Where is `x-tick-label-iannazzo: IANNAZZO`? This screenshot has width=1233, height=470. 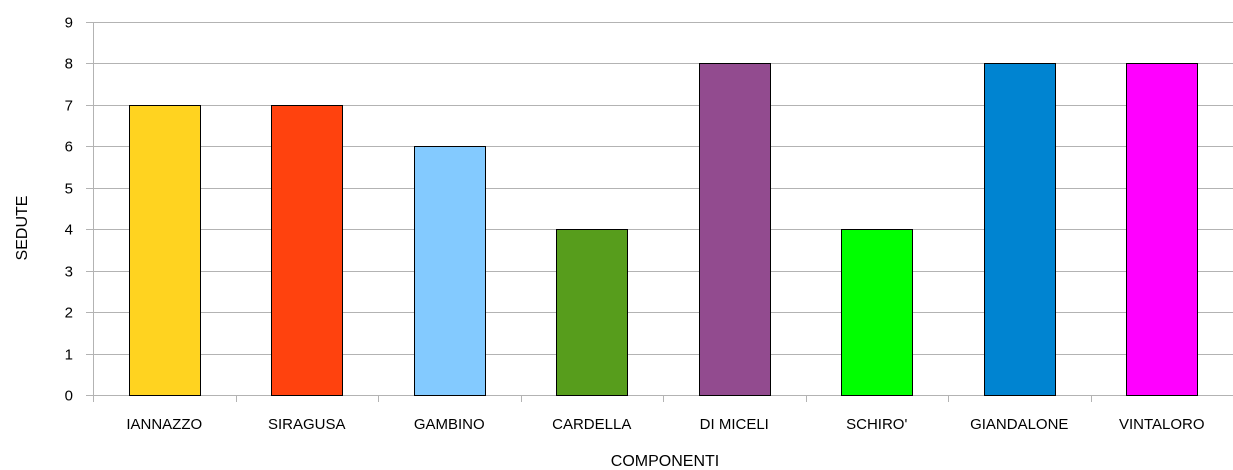 x-tick-label-iannazzo: IANNAZZO is located at coordinates (164, 424).